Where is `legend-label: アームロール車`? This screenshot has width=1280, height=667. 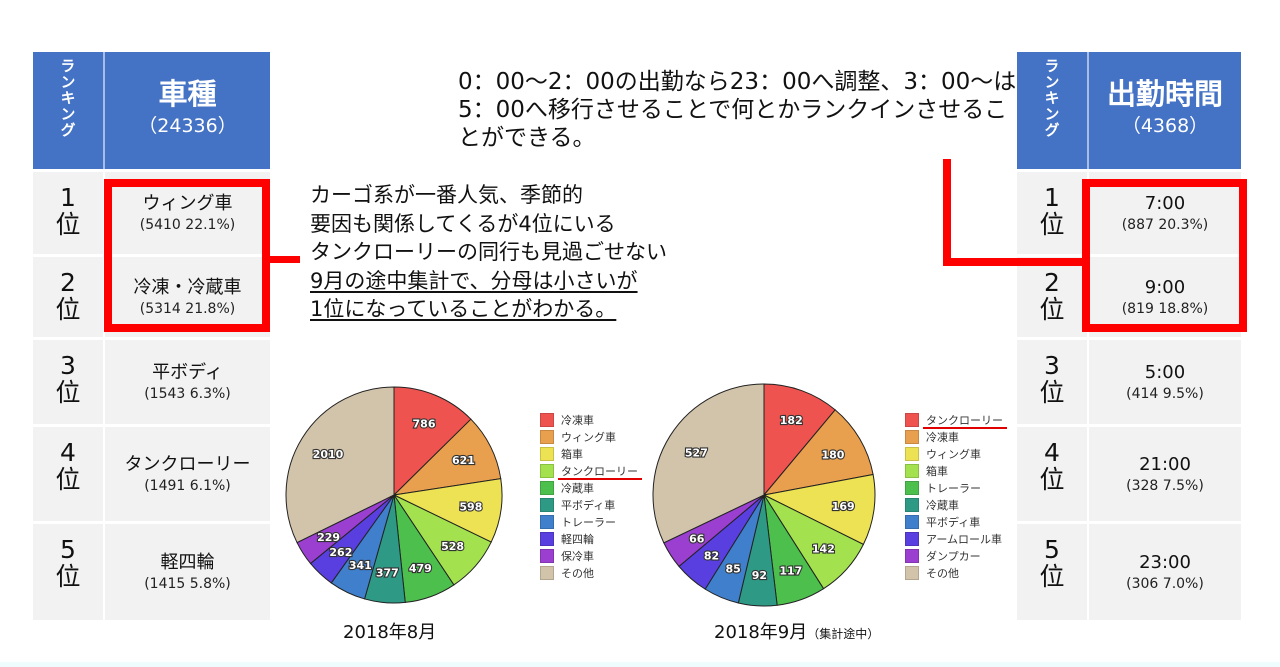 legend-label: アームロール車 is located at coordinates (964, 539).